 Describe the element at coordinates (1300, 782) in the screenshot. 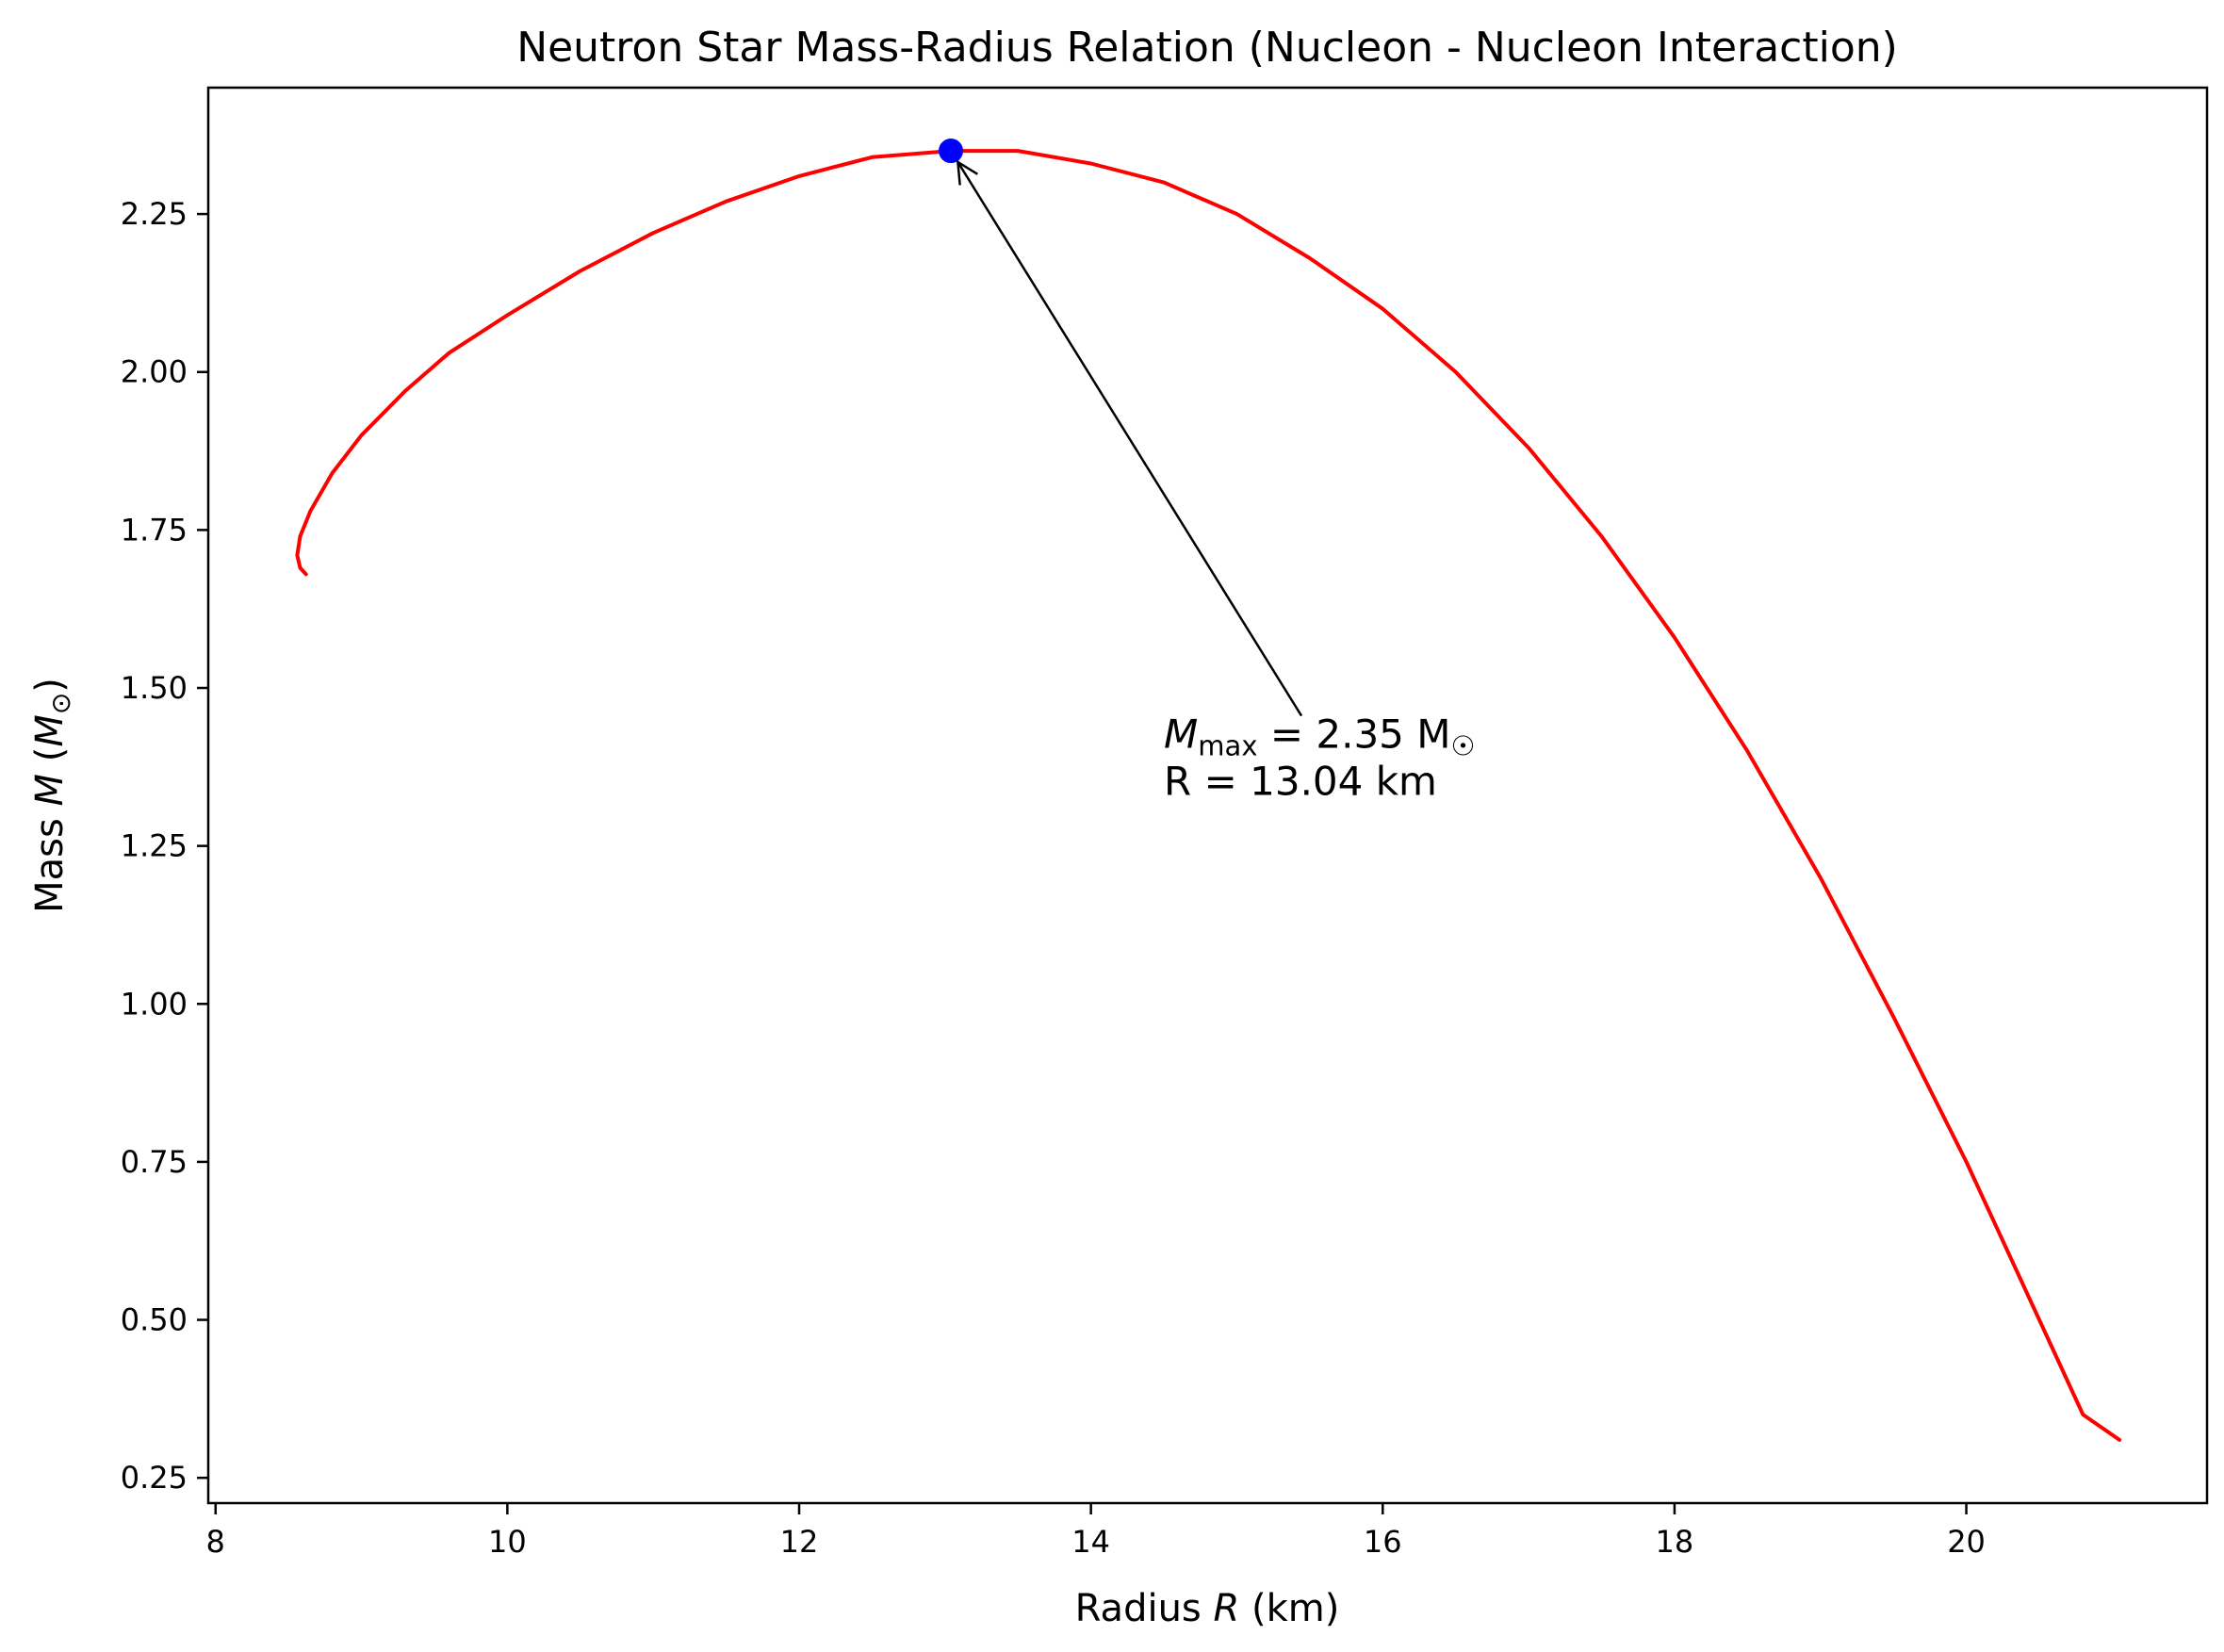

I see `annotation-radius: R = 13.04 km` at that location.